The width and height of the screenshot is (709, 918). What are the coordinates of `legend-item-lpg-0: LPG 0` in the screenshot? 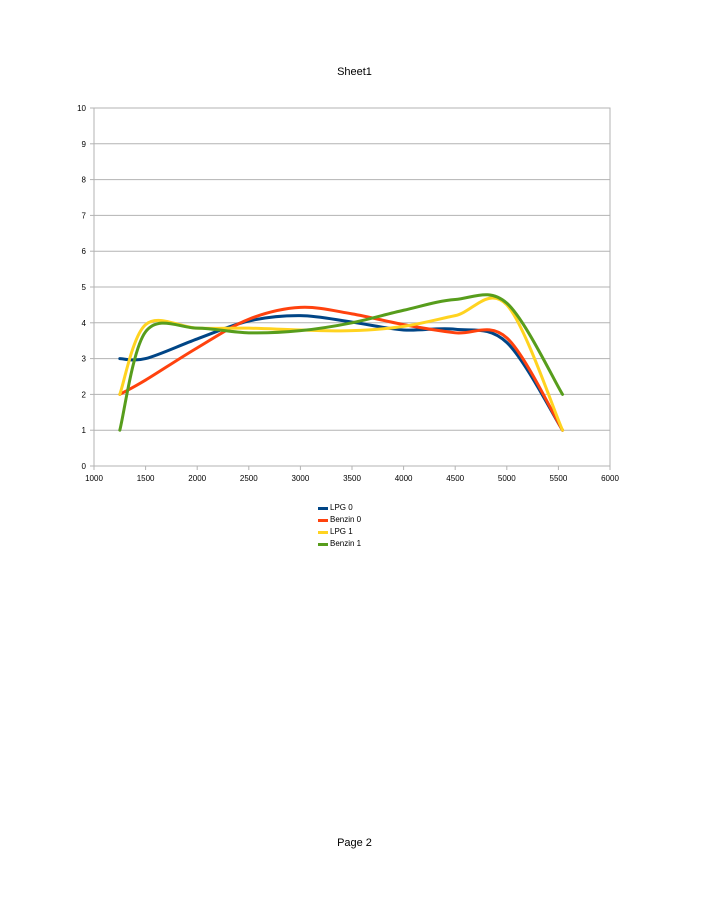 It's located at (339, 508).